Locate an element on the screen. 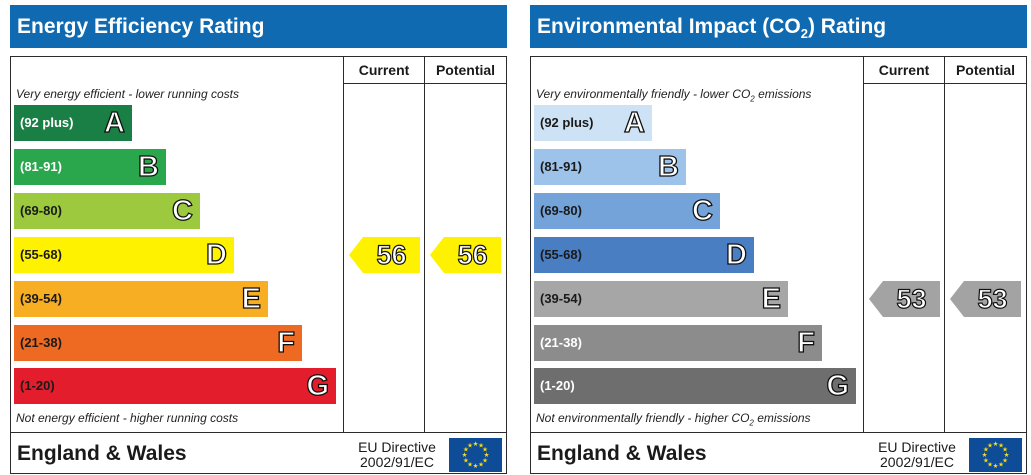 Image resolution: width=1031 pixels, height=475 pixels. current-rating-arrow: 53 is located at coordinates (904, 298).